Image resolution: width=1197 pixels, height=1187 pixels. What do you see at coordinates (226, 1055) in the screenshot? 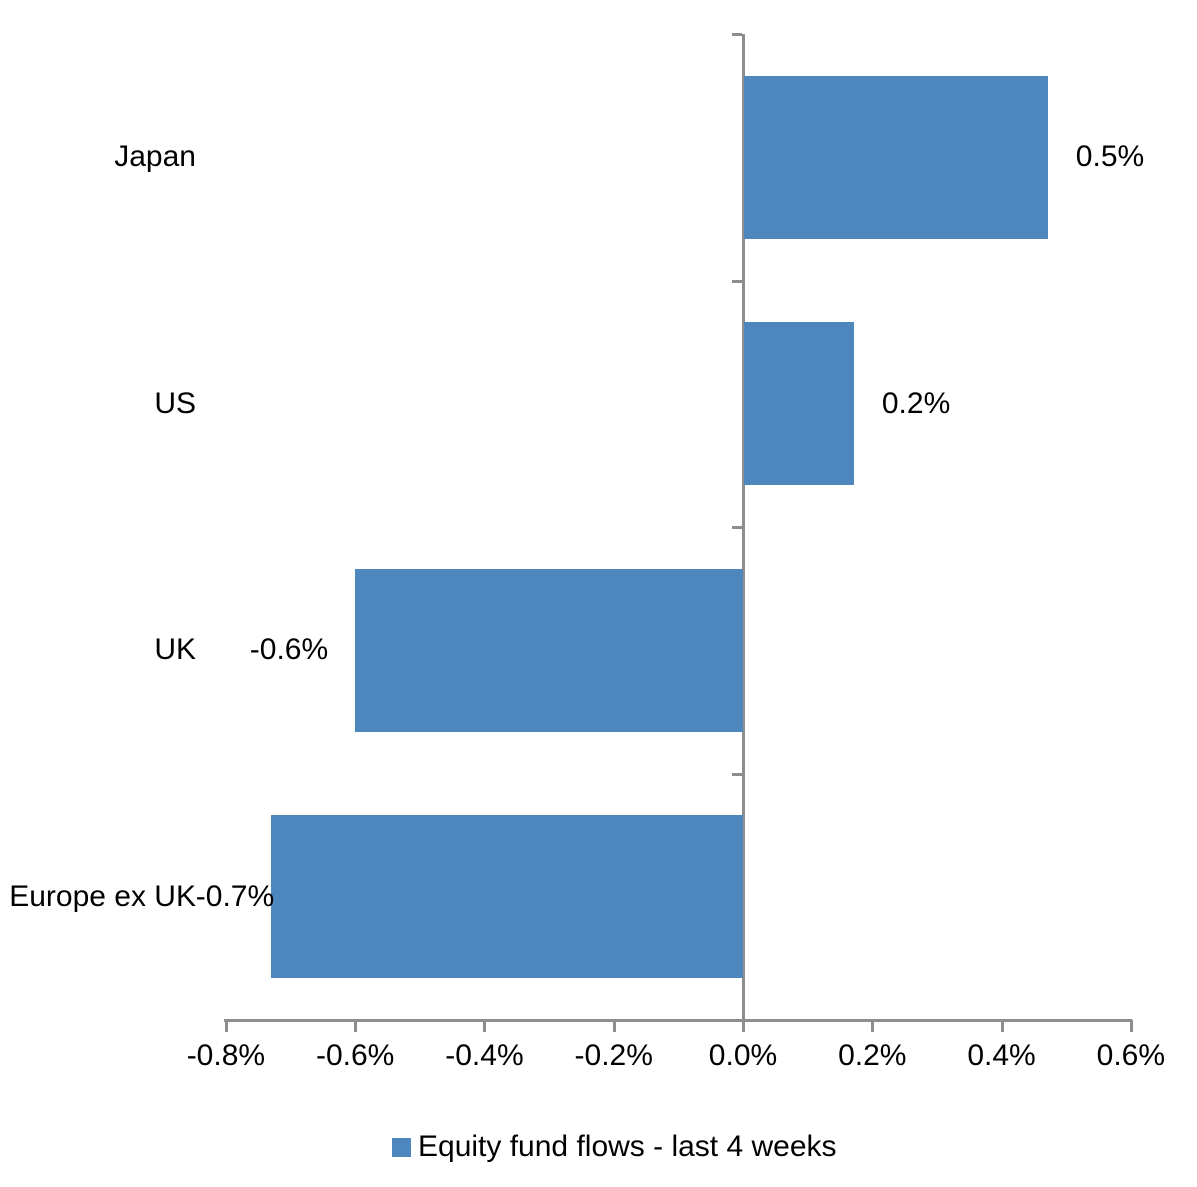
I see `x-axis-tick-label: -0.8%` at bounding box center [226, 1055].